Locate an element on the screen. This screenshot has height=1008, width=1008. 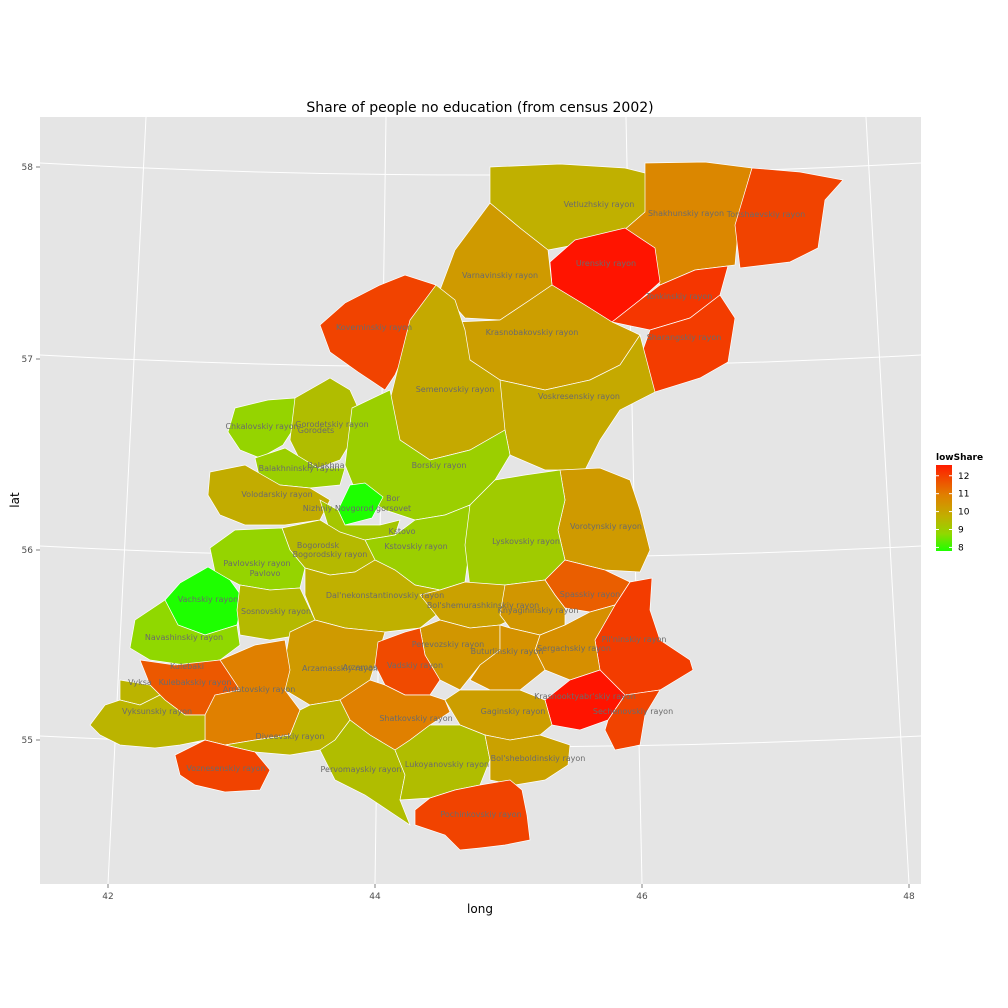
region-label-krasnooktyabr-skiy-rayon: Krasnooktyabr'skiy rayon is located at coordinates (585, 696).